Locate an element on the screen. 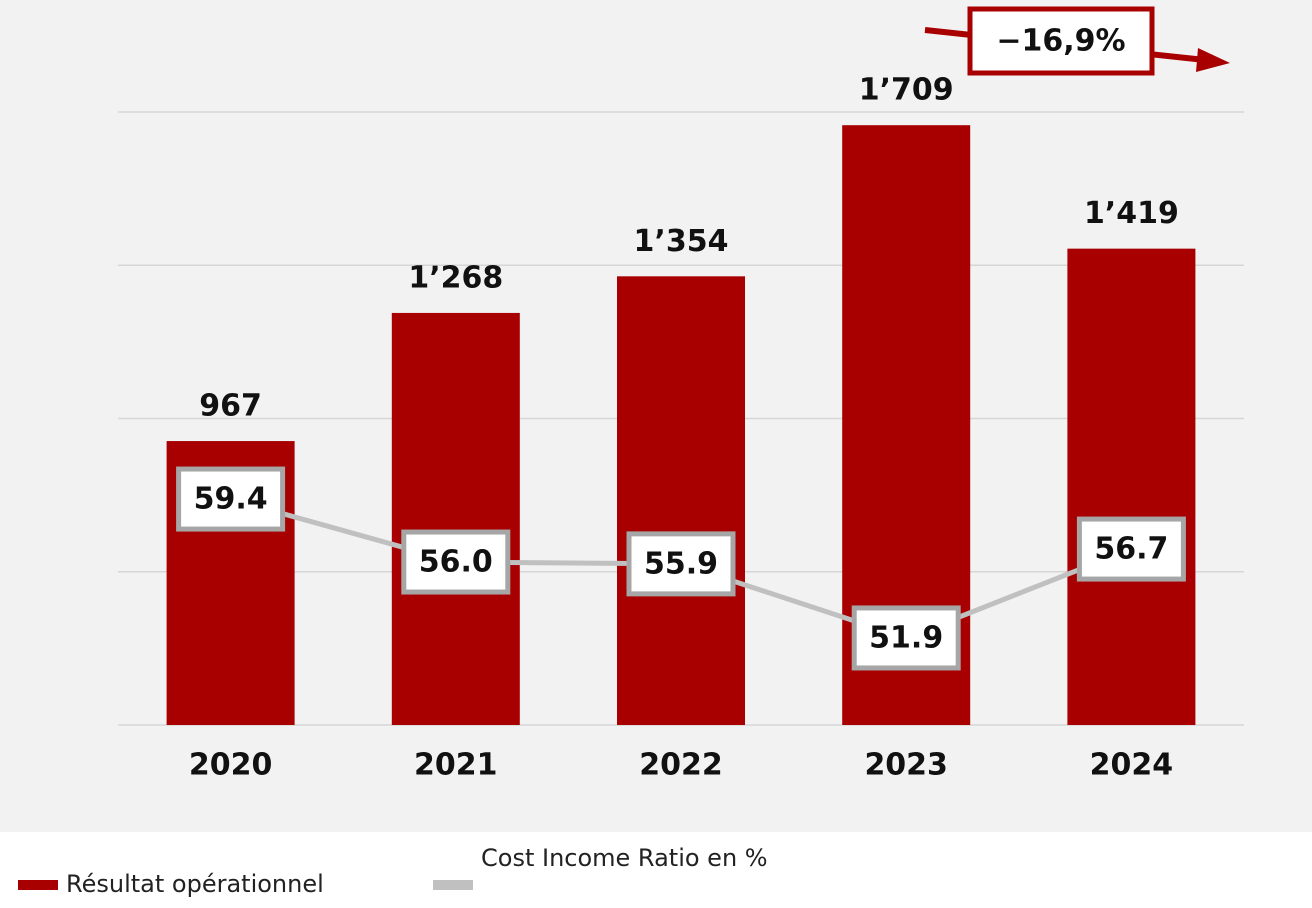 The width and height of the screenshot is (1312, 908). x-tick-label: 2021 is located at coordinates (456, 765).